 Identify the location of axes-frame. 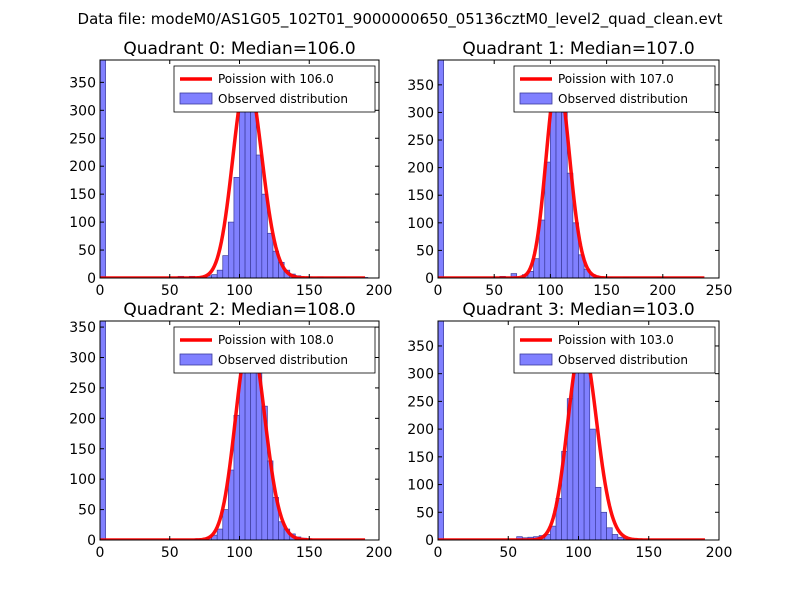
(578, 169).